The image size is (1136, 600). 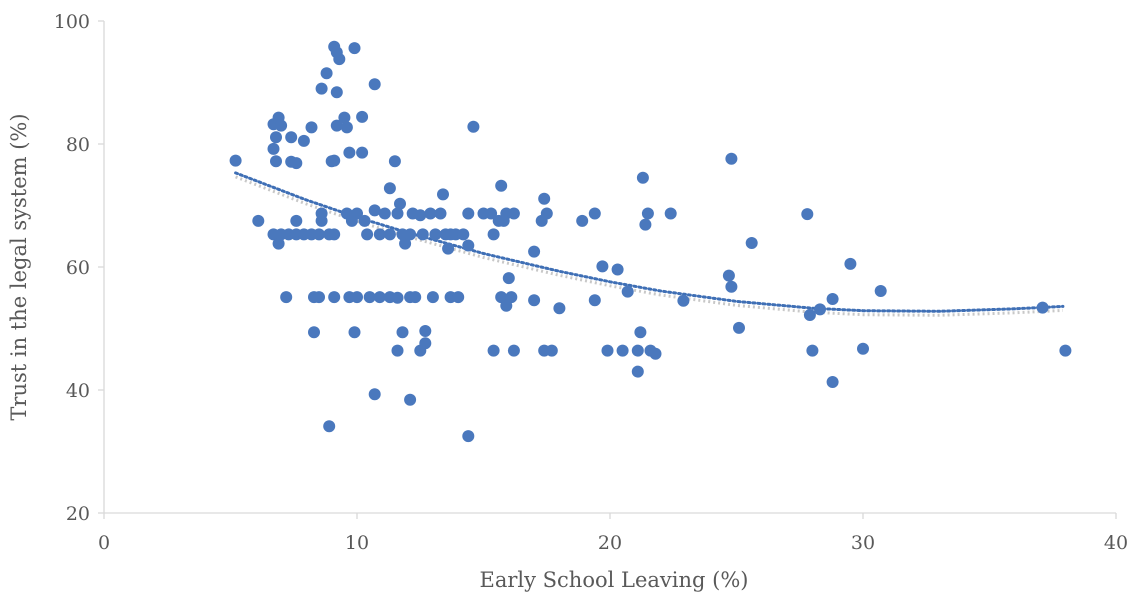 I want to click on y-tick-label: 100, so click(x=72, y=22).